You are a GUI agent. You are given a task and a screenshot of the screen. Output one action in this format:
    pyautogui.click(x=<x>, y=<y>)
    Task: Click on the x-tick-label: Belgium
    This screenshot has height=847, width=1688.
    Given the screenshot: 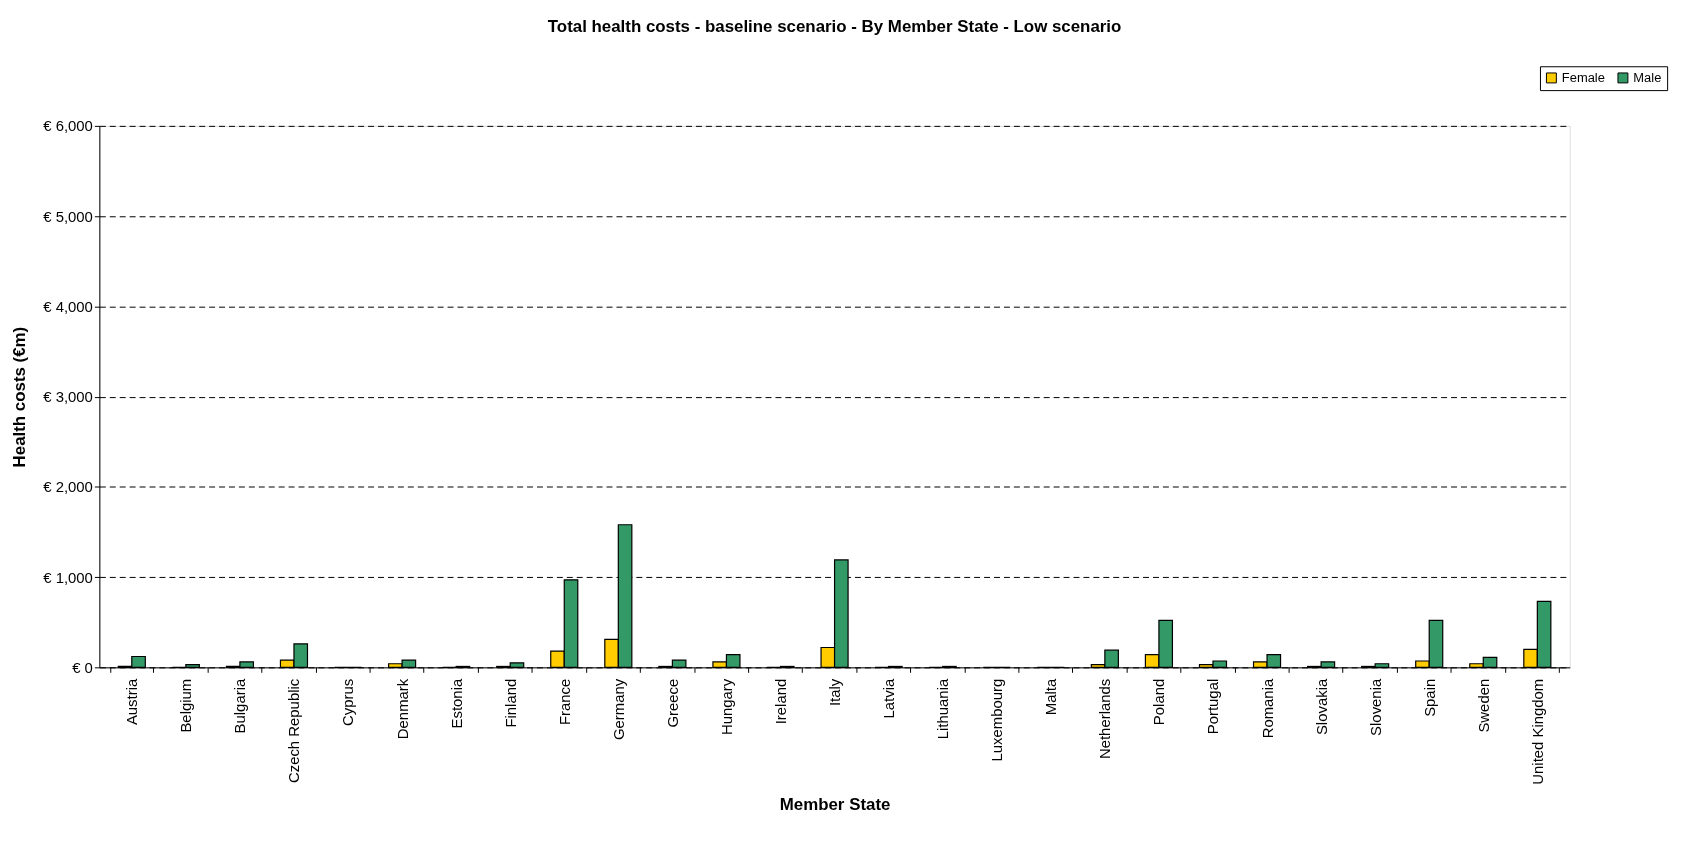 What is the action you would take?
    pyautogui.click(x=186, y=705)
    